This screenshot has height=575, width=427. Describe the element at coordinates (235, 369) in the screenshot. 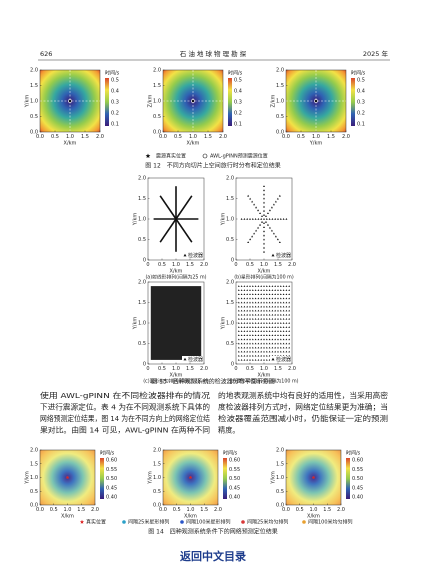

I see `x-tick-label: 0` at that location.